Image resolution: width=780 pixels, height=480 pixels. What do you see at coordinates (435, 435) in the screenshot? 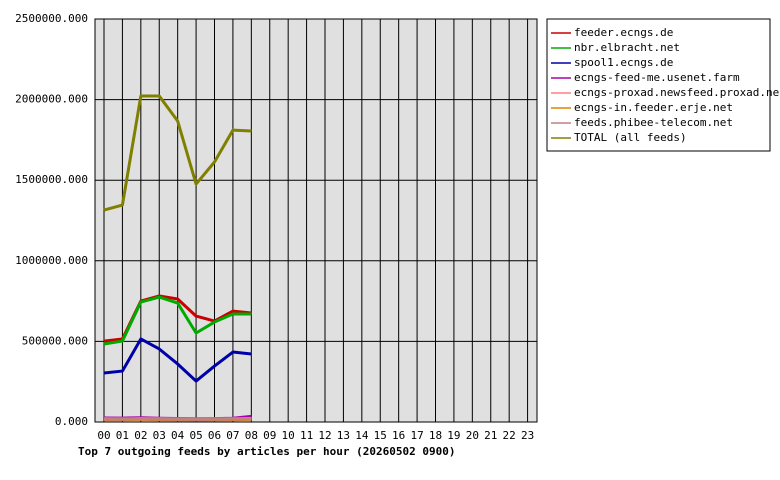
I see `x-tick-label: 18` at bounding box center [435, 435].